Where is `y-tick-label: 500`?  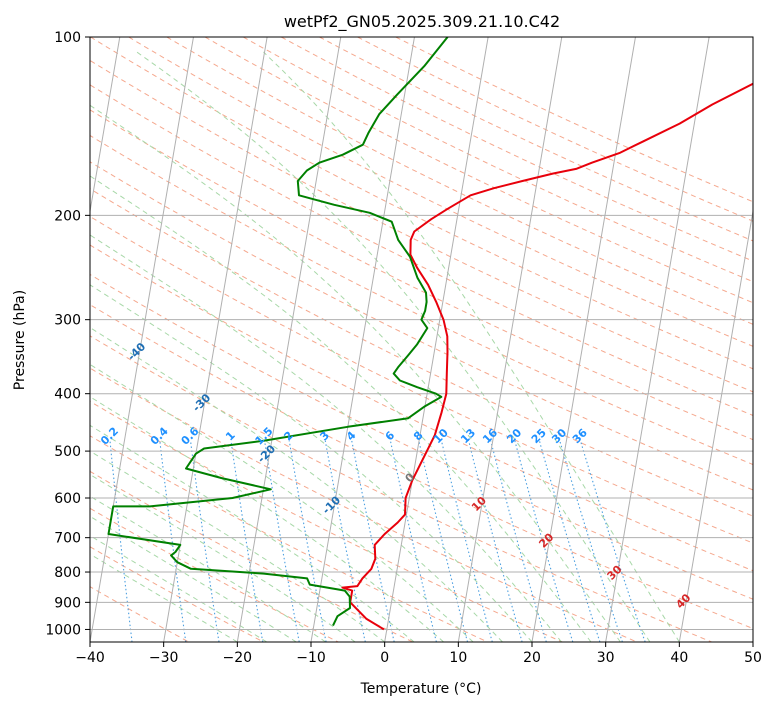 y-tick-label: 500 is located at coordinates (67, 452).